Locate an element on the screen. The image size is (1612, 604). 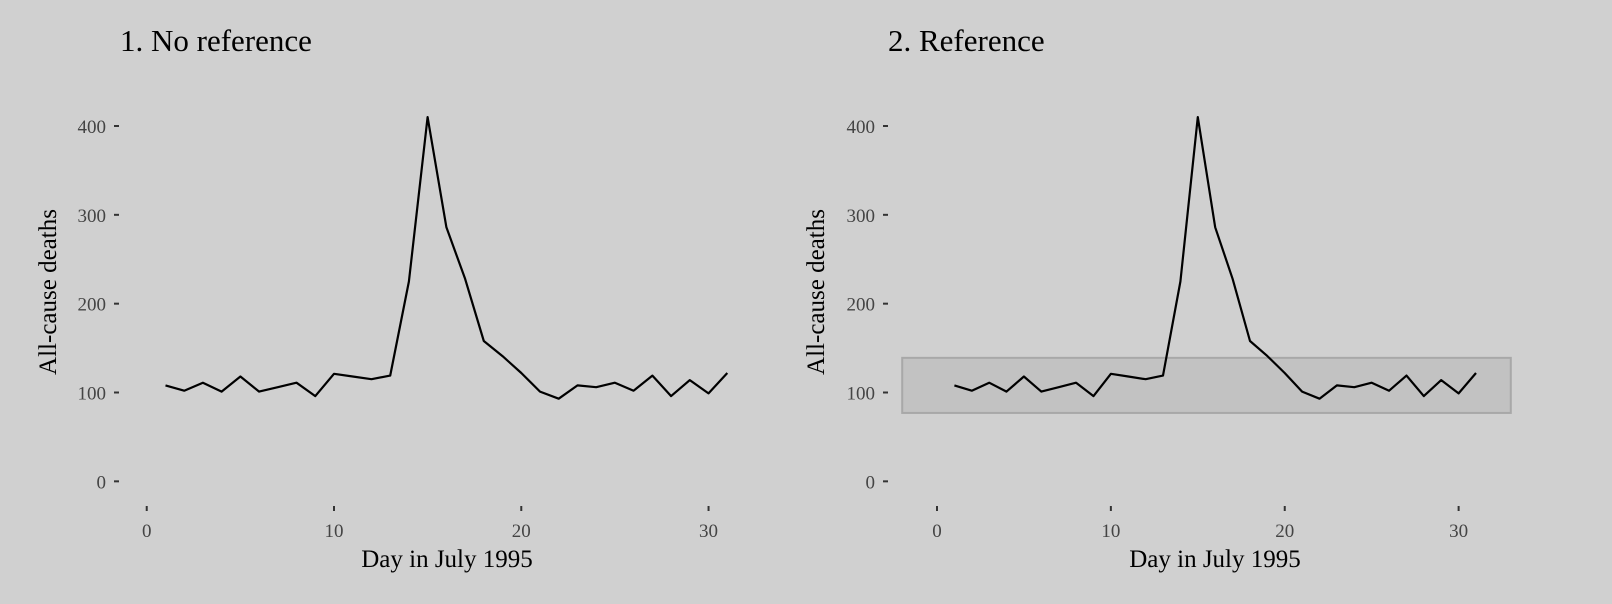
reference-band is located at coordinates (1206, 385).